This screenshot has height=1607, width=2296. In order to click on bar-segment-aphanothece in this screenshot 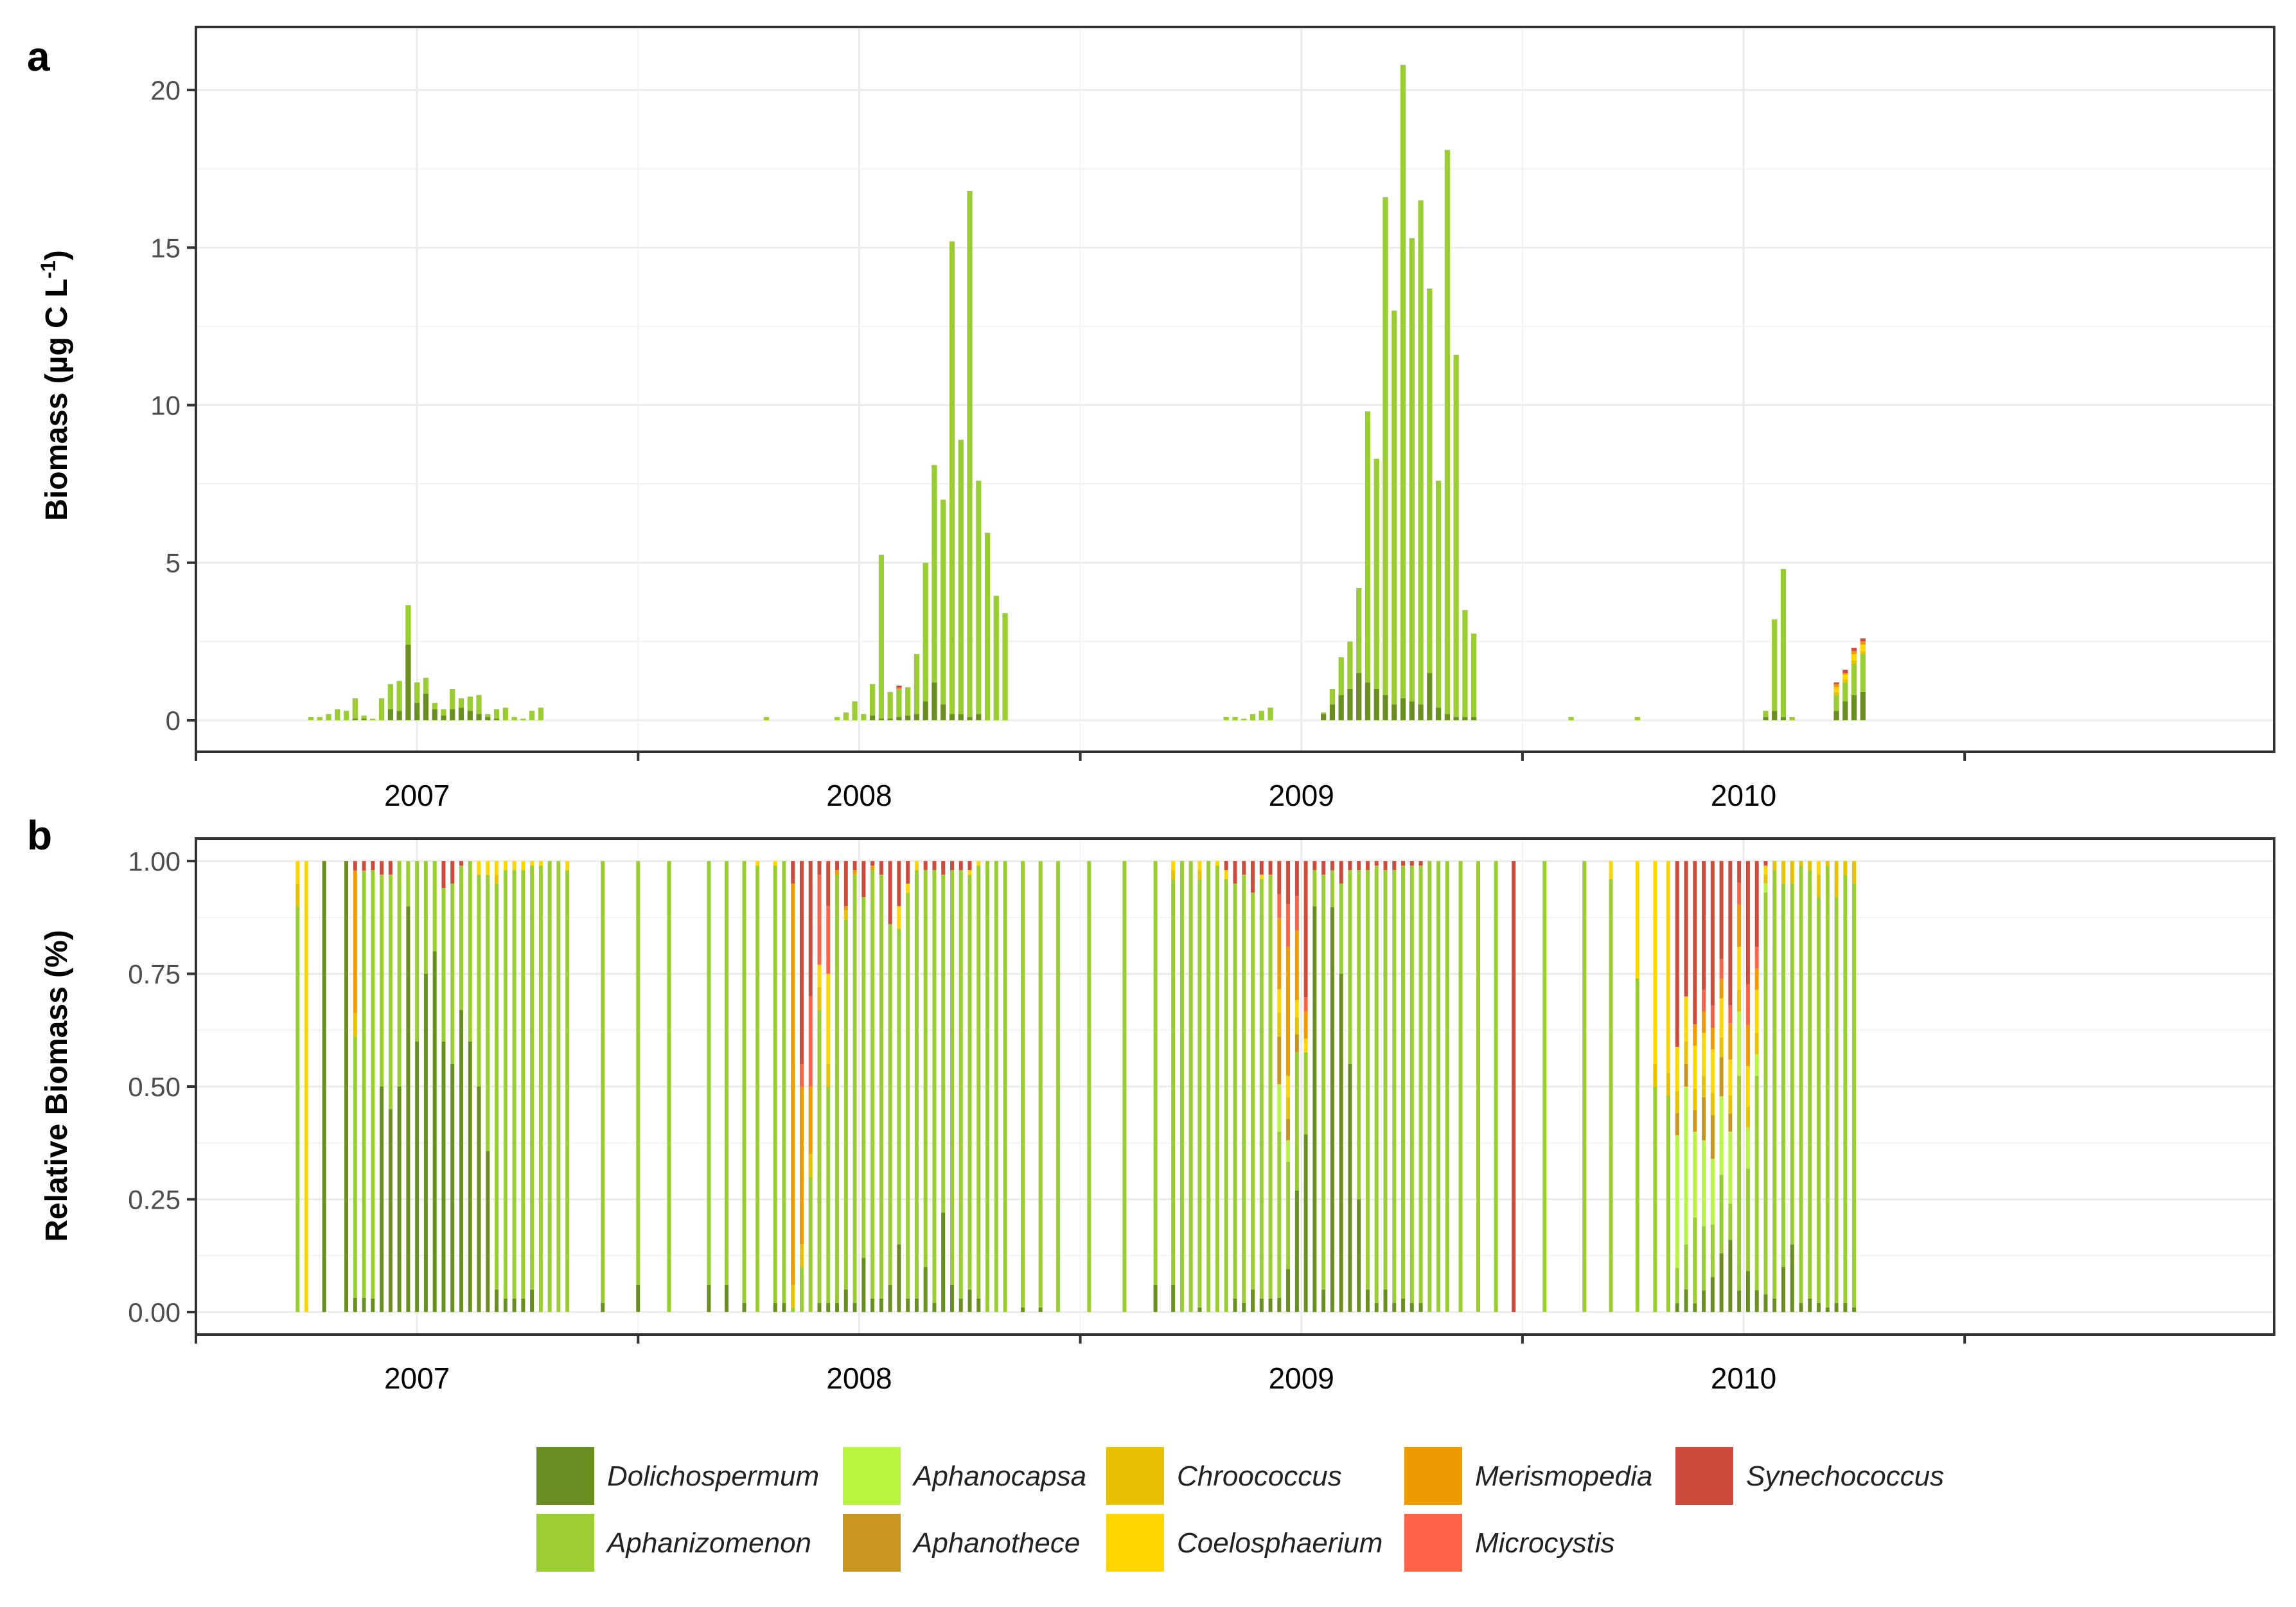, I will do `click(1712, 1137)`.